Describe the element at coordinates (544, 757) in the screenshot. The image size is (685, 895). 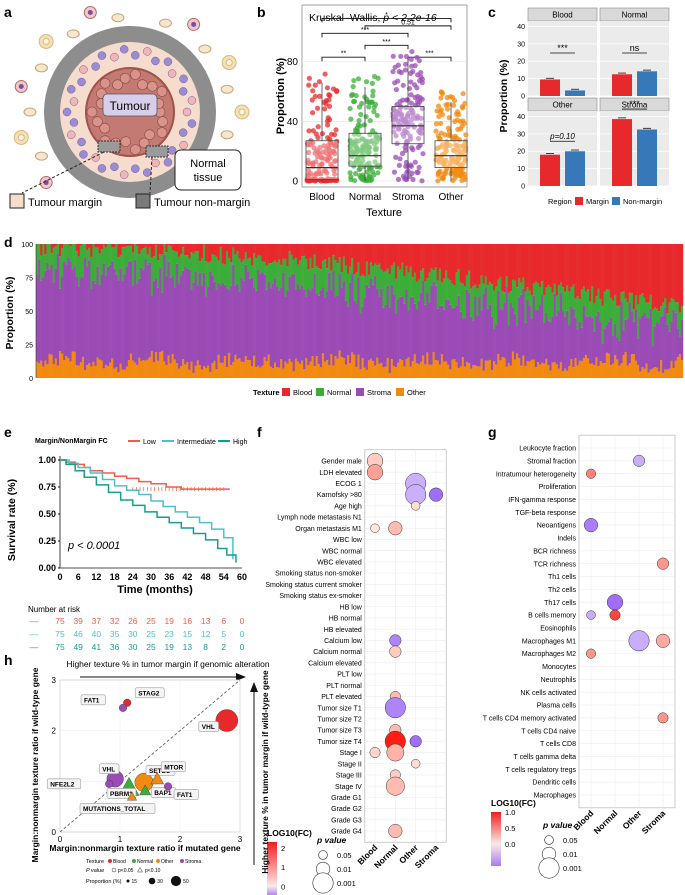
I see `panel-g-row-label: T cells gamma delta` at that location.